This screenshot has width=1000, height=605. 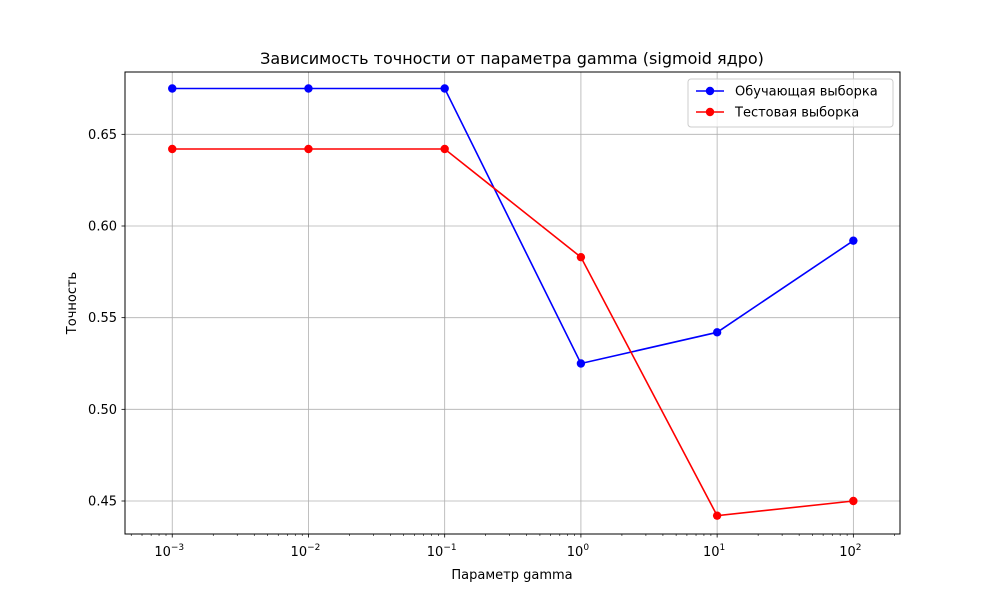 What do you see at coordinates (306, 551) in the screenshot?
I see `x-tick-label: 10⁻²` at bounding box center [306, 551].